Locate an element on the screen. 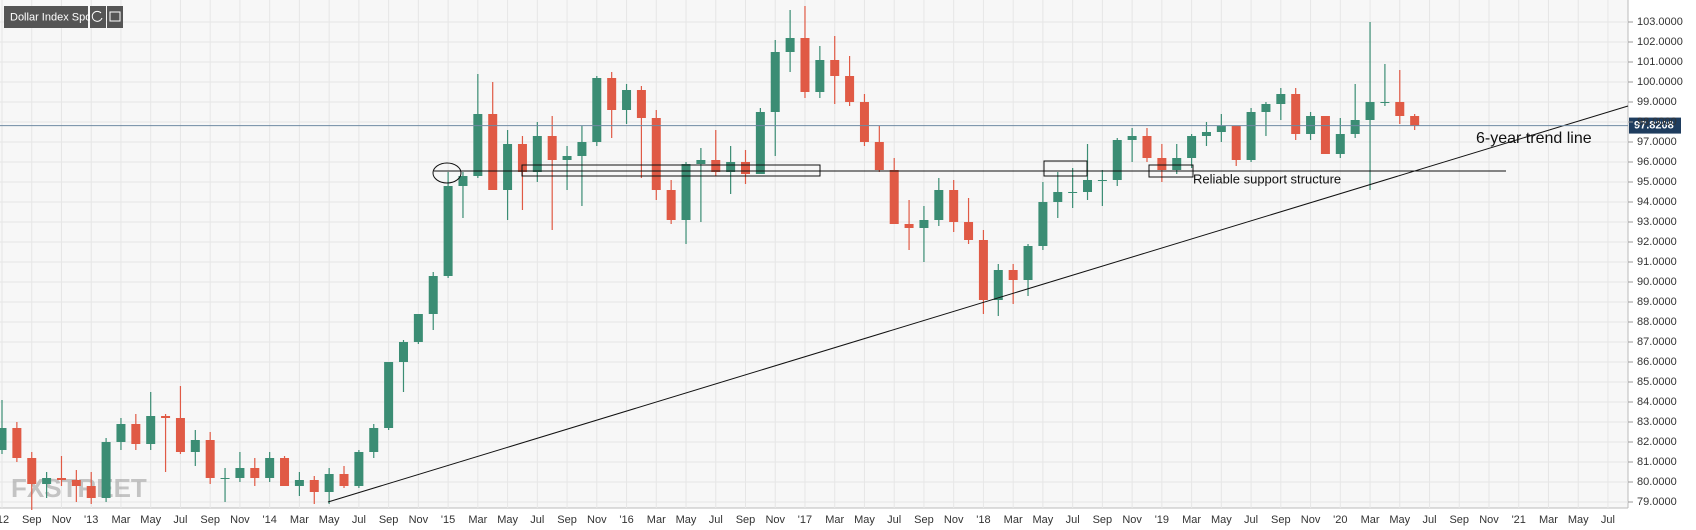 This screenshot has height=530, width=1696. y-tick-label: 101.0000 is located at coordinates (1660, 62).